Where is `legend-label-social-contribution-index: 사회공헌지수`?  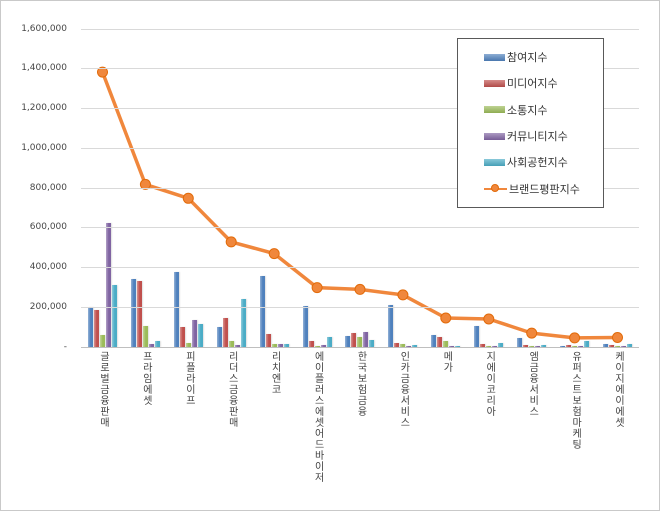
legend-label-social-contribution-index: 사회공헌지수 is located at coordinates (537, 163).